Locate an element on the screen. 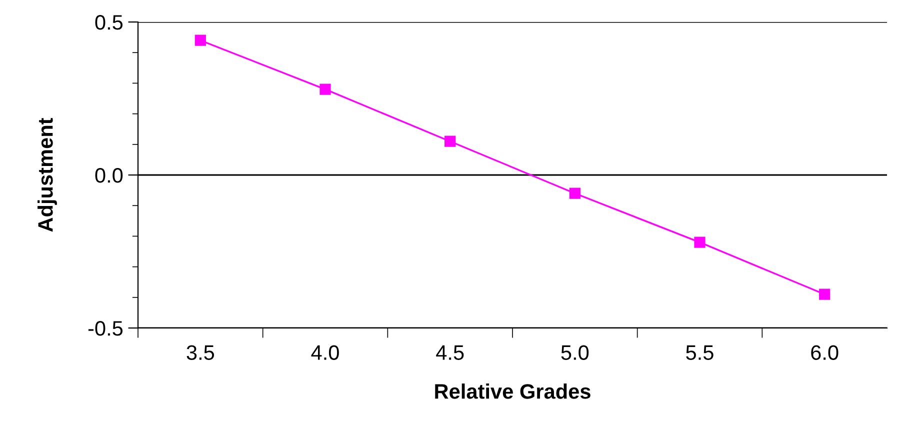  x-tick-label: 4.0 is located at coordinates (325, 352).